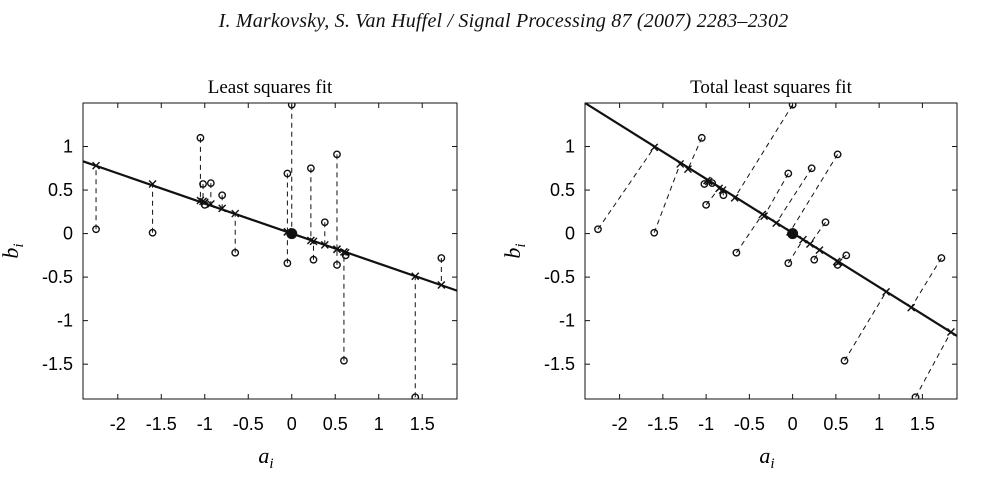  What do you see at coordinates (270, 226) in the screenshot?
I see `fit-line` at bounding box center [270, 226].